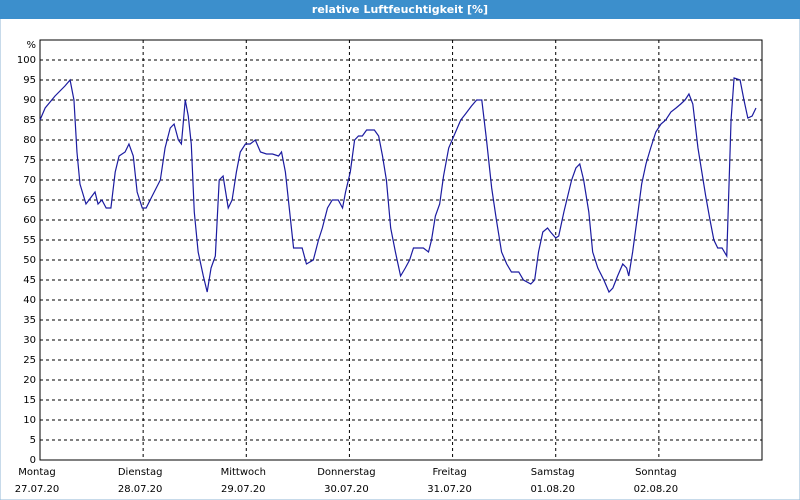  What do you see at coordinates (140, 481) in the screenshot?
I see `x-tick-label: Dienstag 28.07.20` at bounding box center [140, 481].